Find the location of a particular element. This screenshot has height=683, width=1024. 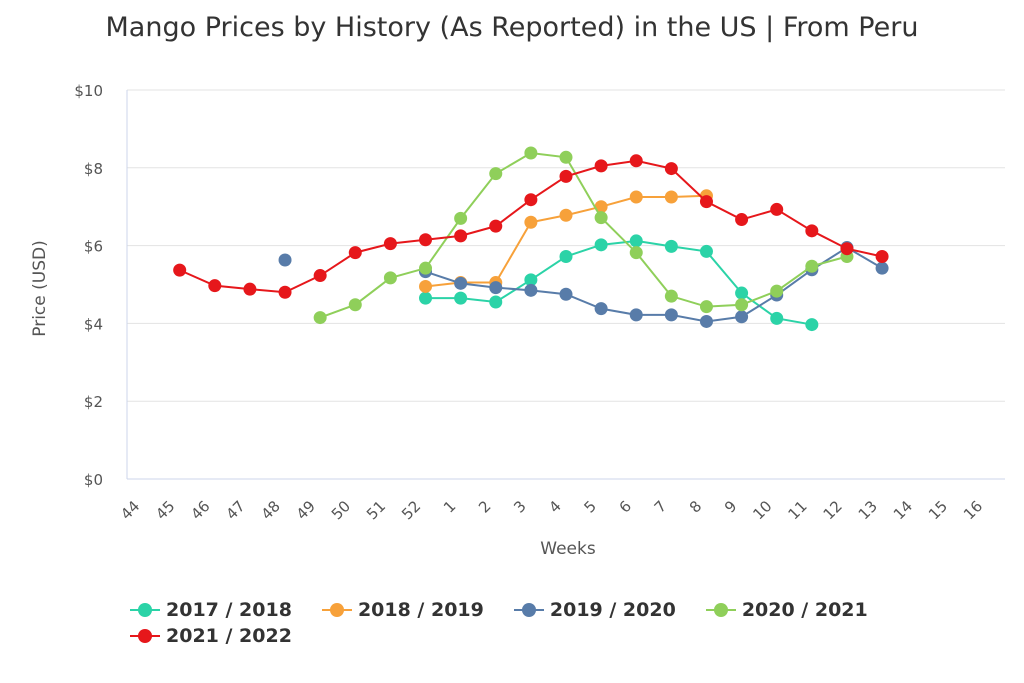

legend-label: 2019 / 2020 is located at coordinates (612, 610).